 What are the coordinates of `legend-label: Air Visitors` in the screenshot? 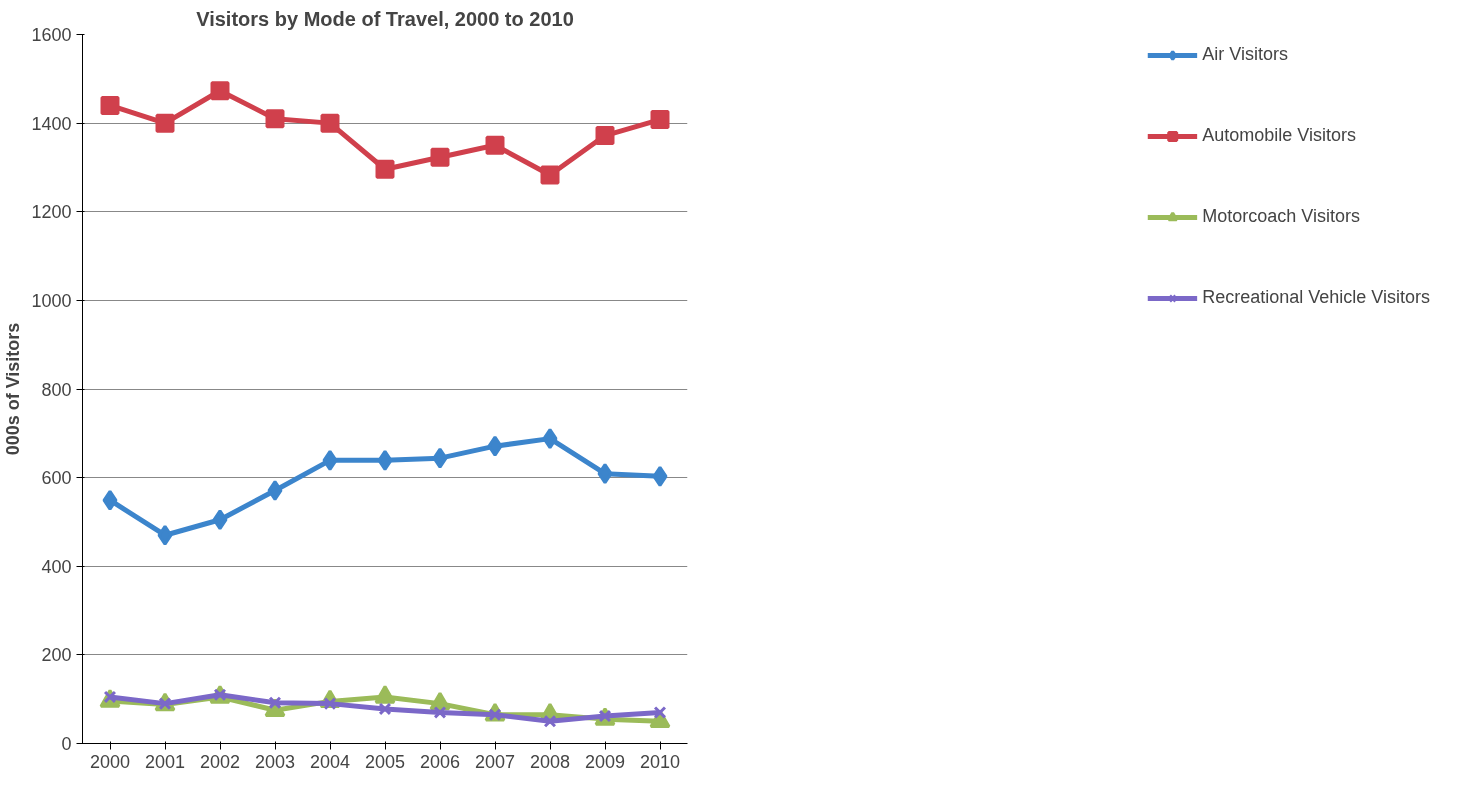 It's located at (1245, 54).